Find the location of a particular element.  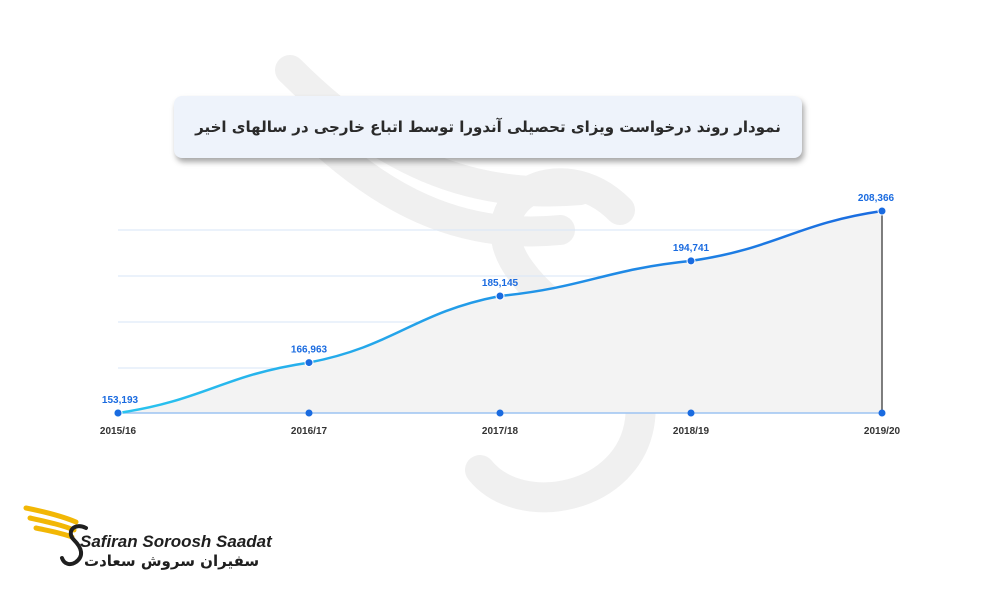

data-label: 166,963 is located at coordinates (309, 350).